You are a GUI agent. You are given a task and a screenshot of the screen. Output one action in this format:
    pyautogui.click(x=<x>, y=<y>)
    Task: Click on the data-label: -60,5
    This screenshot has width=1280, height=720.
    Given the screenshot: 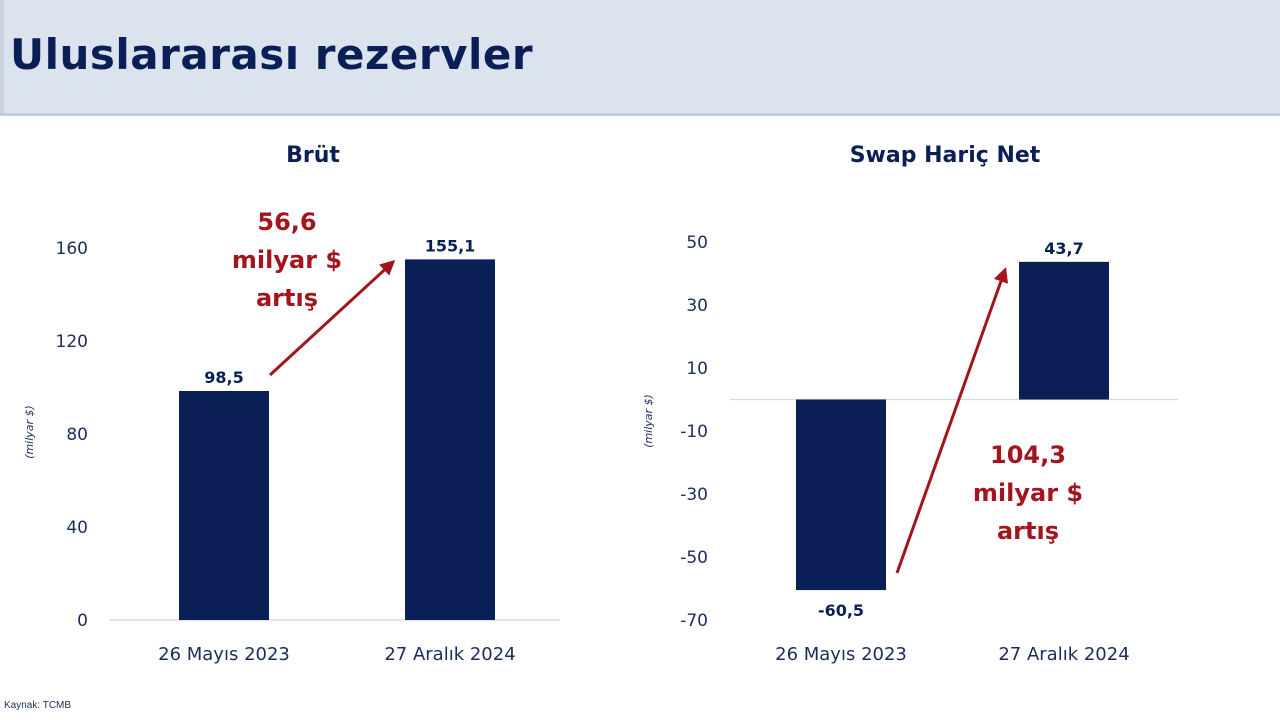 What is the action you would take?
    pyautogui.click(x=841, y=610)
    